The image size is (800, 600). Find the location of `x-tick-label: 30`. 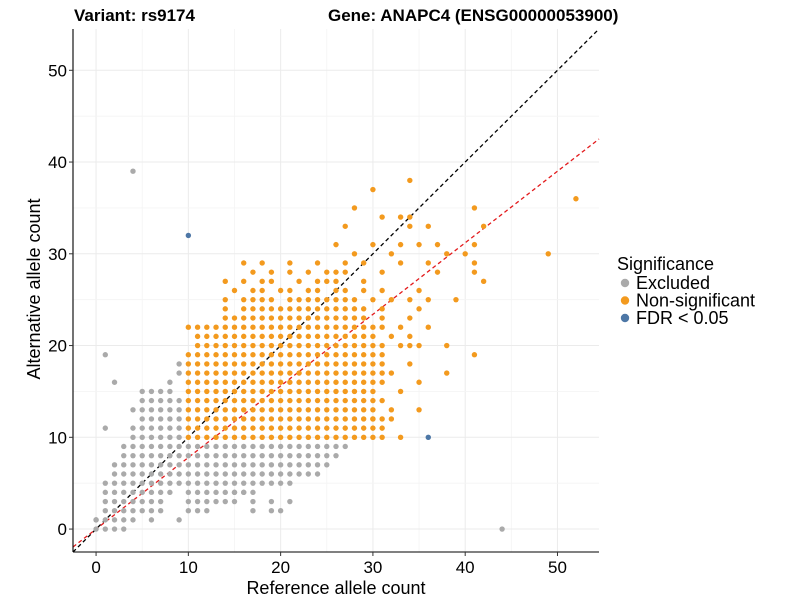

x-tick-label: 30 is located at coordinates (372, 567).